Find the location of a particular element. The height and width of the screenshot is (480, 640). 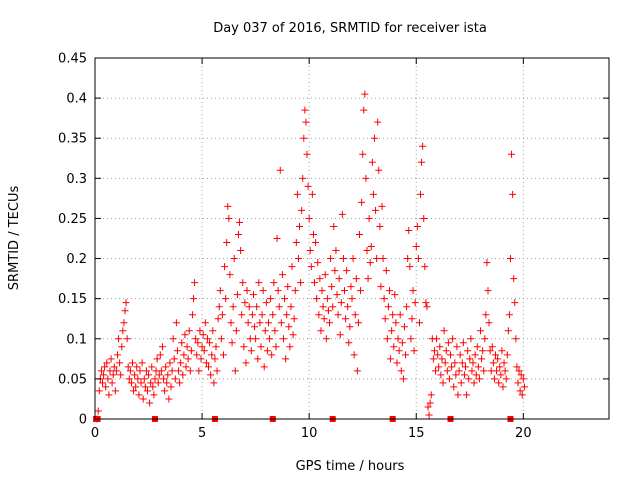

y-tick-label: 0.4 is located at coordinates (76, 99).